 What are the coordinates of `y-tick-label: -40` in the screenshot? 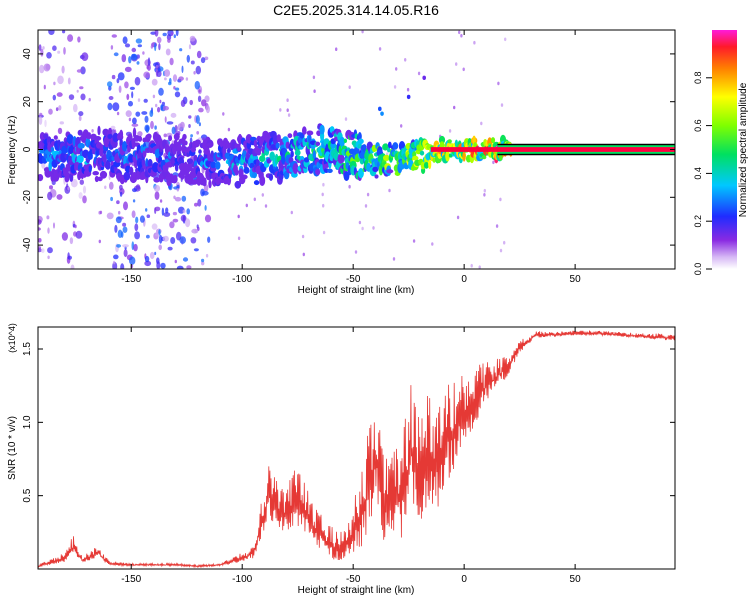 It's located at (27, 244).